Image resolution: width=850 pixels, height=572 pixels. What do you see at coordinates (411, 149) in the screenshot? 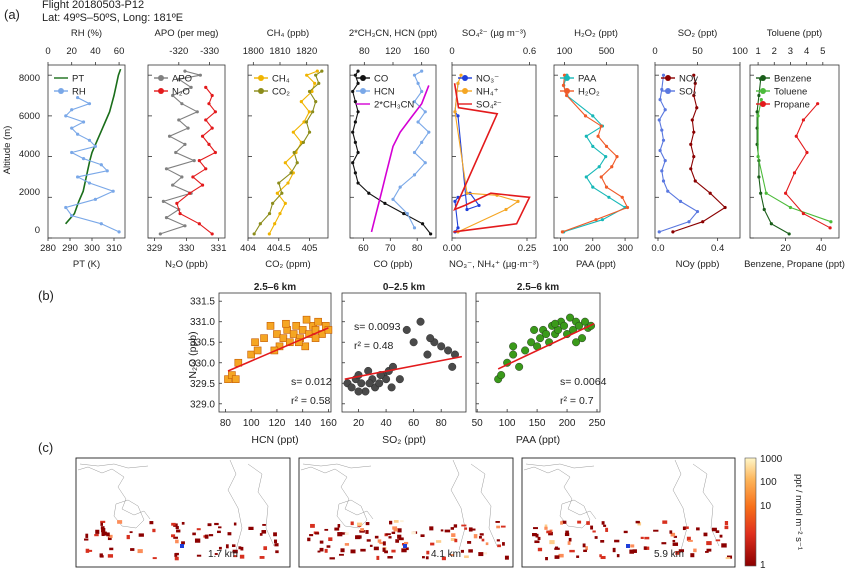
I see `series-hcn` at bounding box center [411, 149].